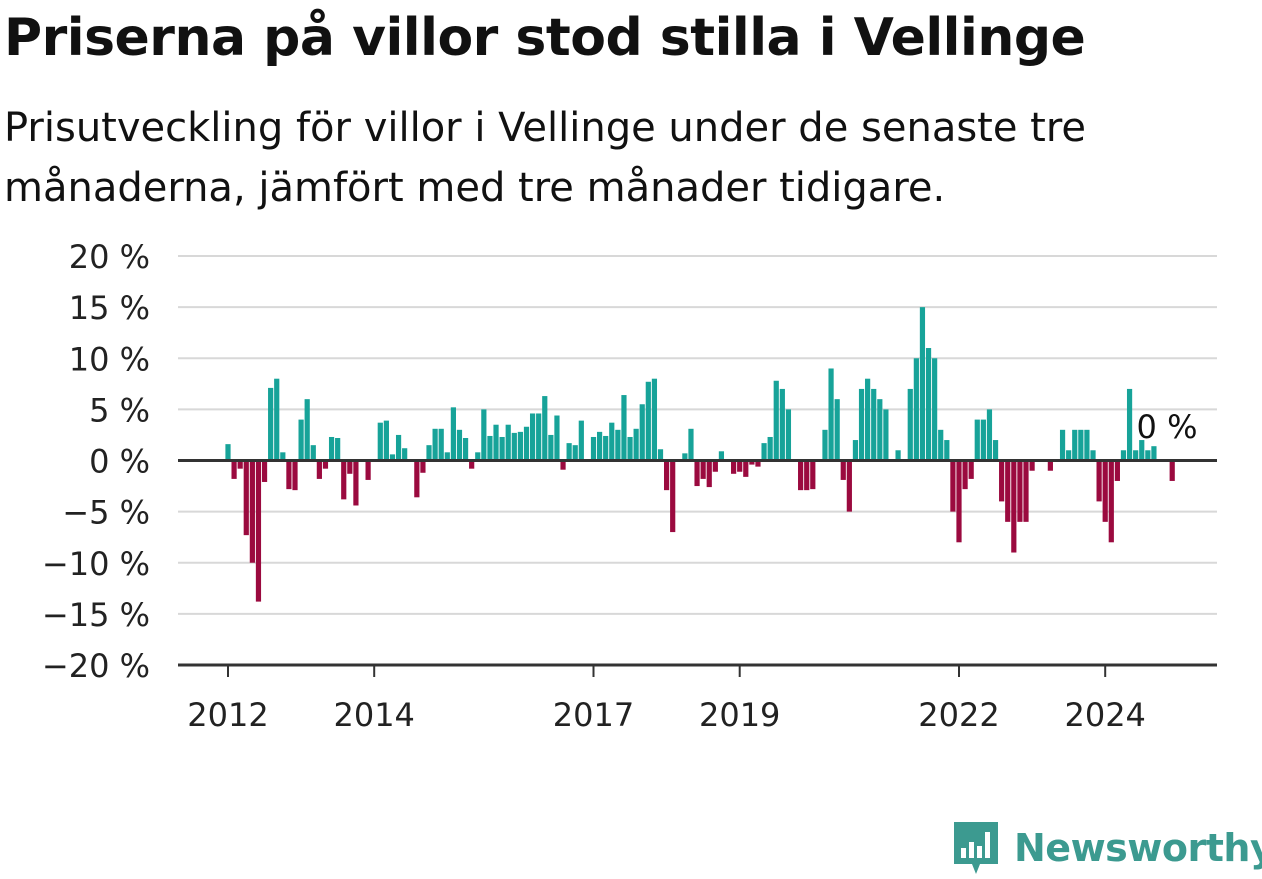 Image resolution: width=1262 pixels, height=879 pixels. I want to click on x-tick-label: 2022, so click(958, 715).